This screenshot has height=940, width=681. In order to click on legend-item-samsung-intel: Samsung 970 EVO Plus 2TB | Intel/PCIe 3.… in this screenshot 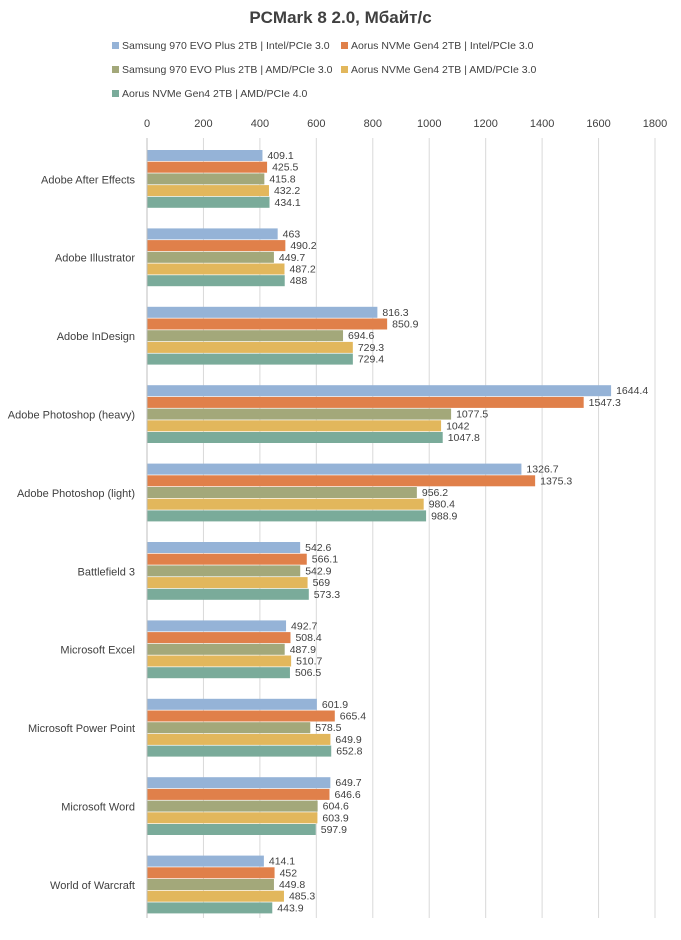, I will do `click(221, 46)`.